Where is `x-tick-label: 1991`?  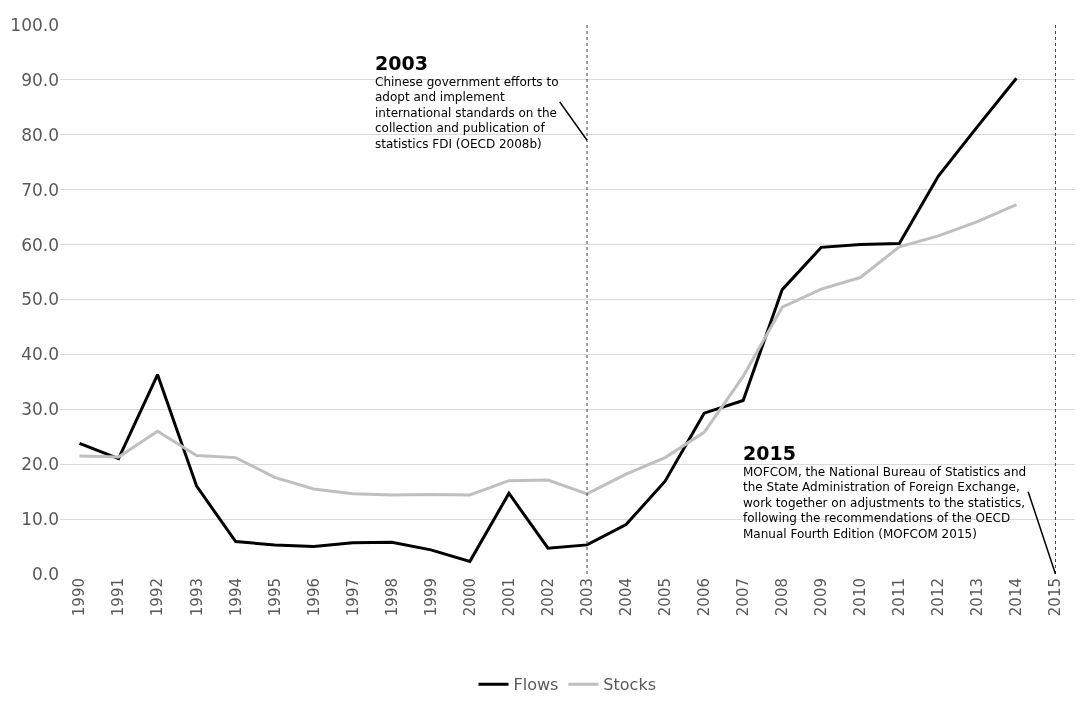 x-tick-label: 1991 is located at coordinates (118, 597).